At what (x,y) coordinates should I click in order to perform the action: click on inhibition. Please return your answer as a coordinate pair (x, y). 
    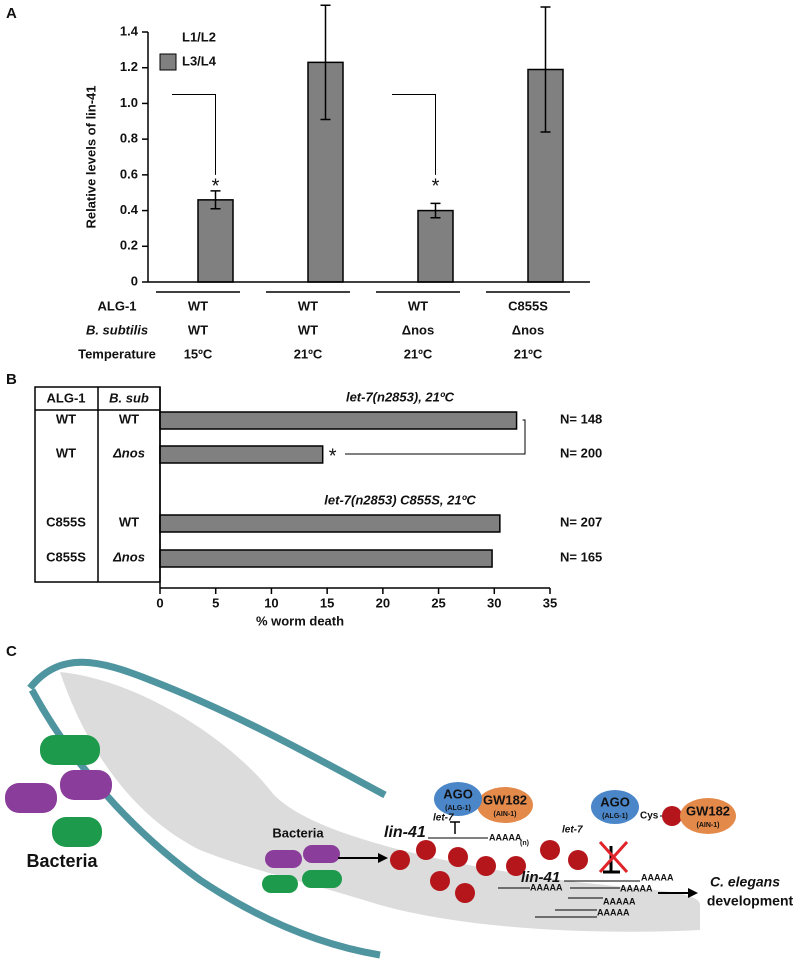
    Looking at the image, I should click on (455, 827).